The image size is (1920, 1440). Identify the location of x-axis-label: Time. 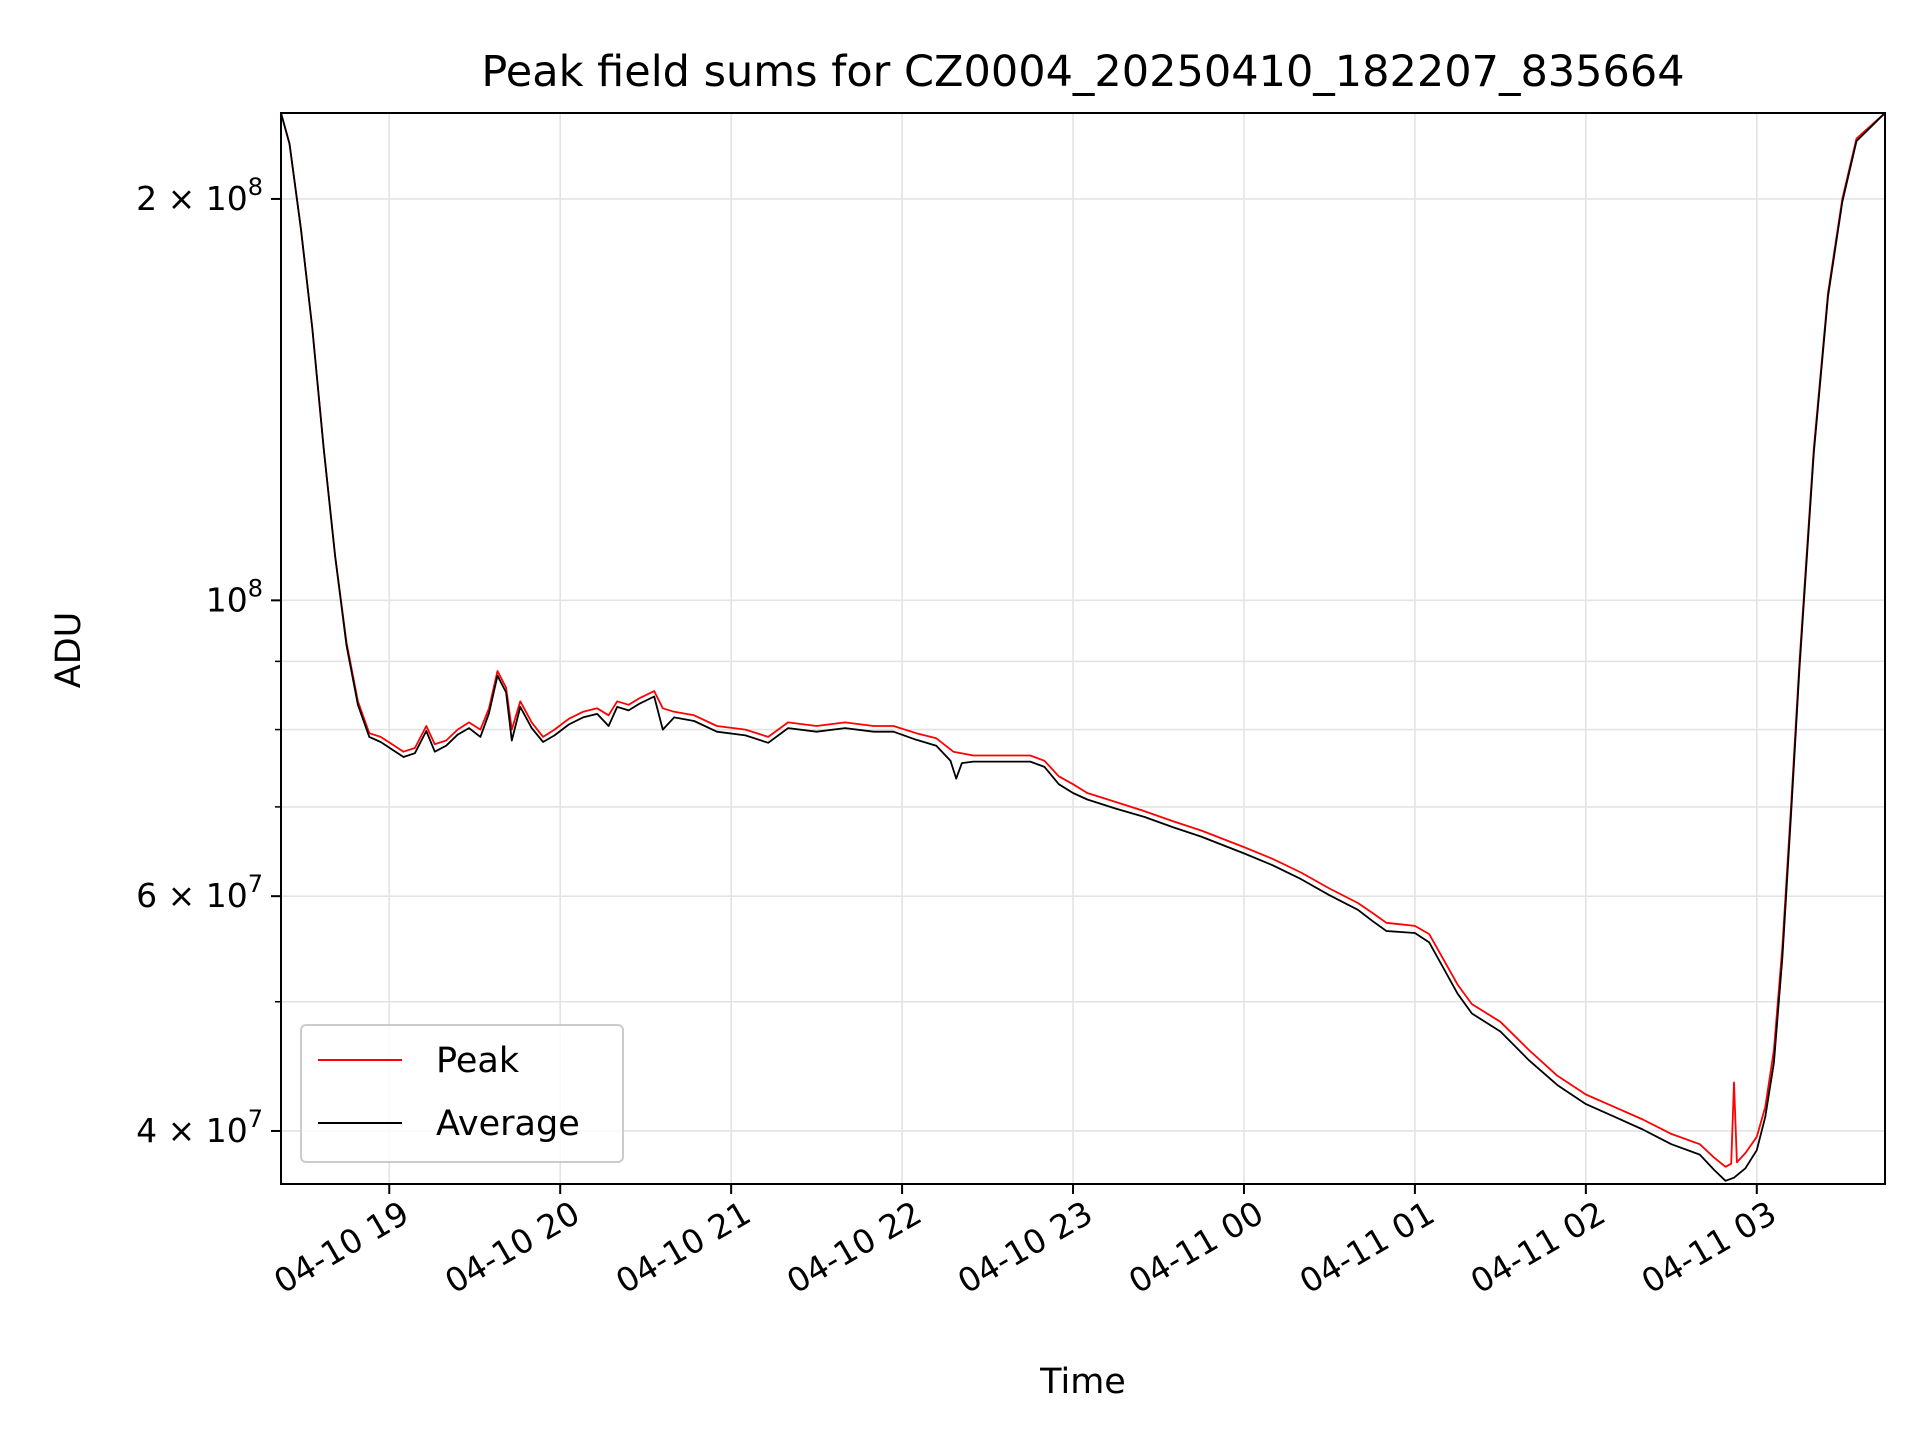
(1082, 1382).